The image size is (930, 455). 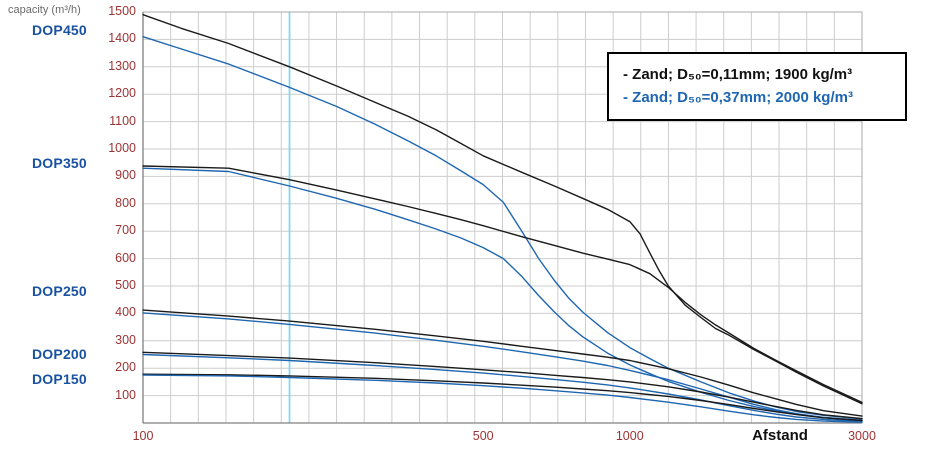 I want to click on y-tick-label: 1200, so click(x=122, y=93).